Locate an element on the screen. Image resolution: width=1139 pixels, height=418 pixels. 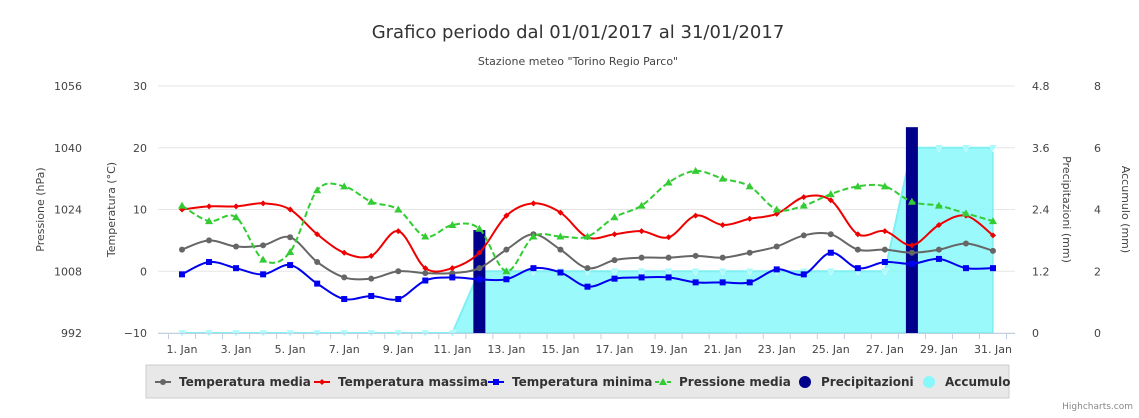
chart-subtitle: Stazione meteo "Torino Regio Parco" is located at coordinates (578, 61).